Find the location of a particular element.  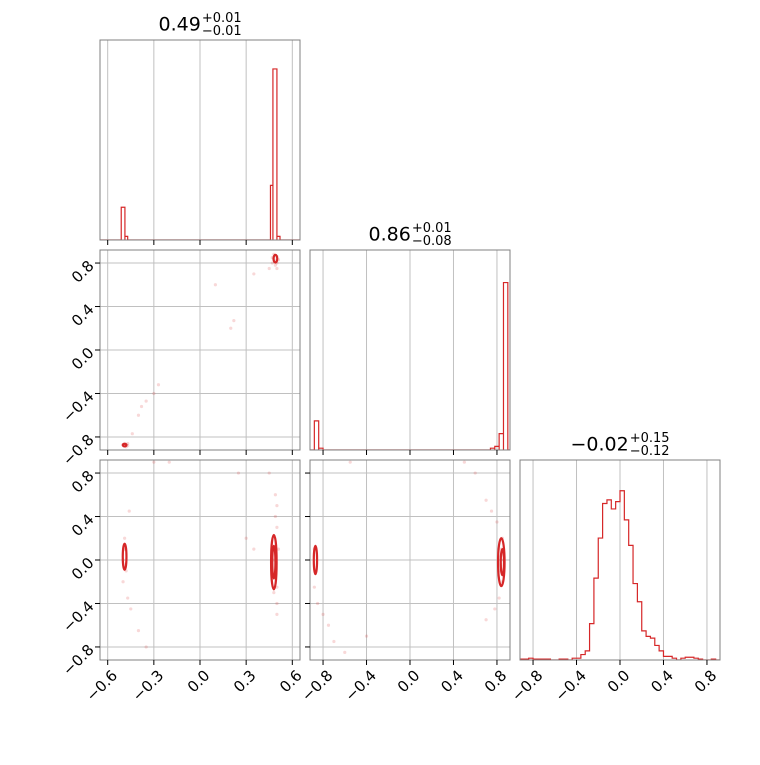

y-tick-label-p2-1: −0.4 is located at coordinates (78, 616).